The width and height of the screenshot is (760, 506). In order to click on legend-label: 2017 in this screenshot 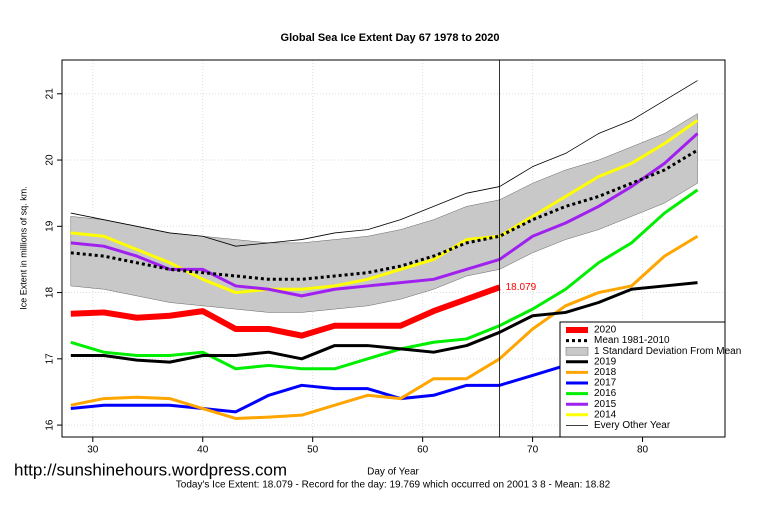, I will do `click(605, 383)`.